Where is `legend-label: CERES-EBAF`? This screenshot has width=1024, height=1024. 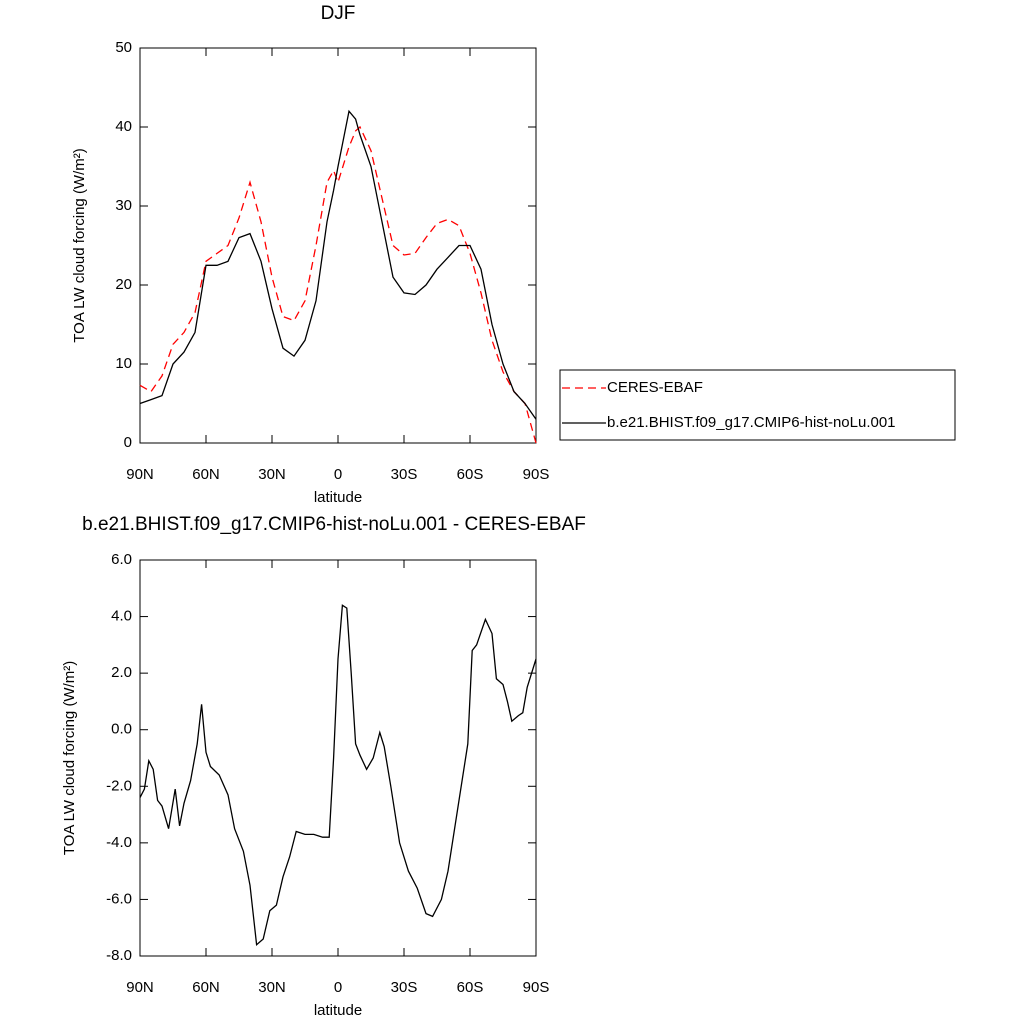
legend-label: CERES-EBAF is located at coordinates (655, 387).